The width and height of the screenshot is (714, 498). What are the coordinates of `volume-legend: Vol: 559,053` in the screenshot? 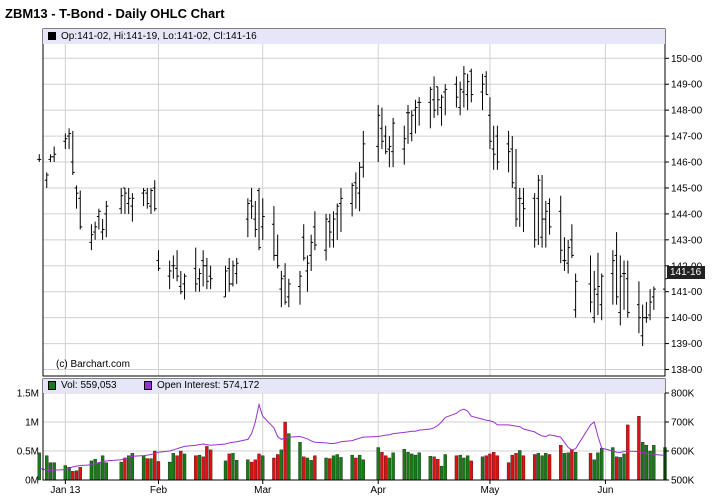 It's located at (89, 385).